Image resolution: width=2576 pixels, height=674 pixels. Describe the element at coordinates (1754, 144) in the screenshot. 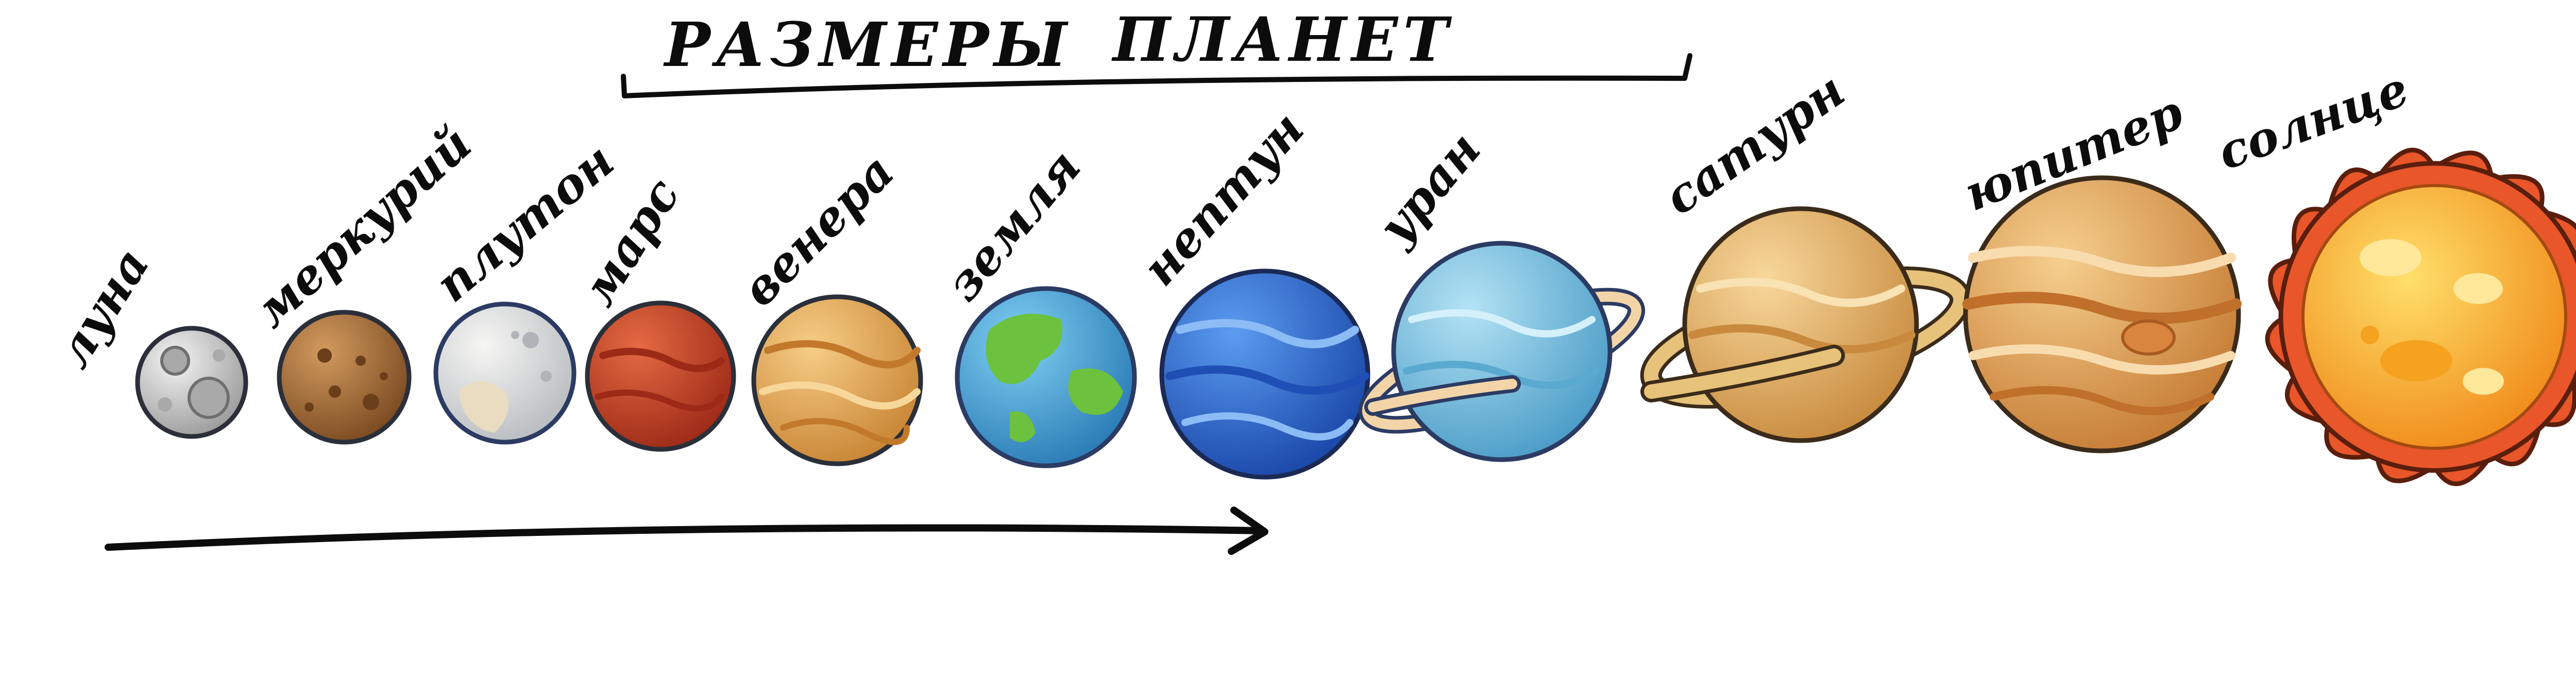

I see `label-saturn: сатурн` at that location.